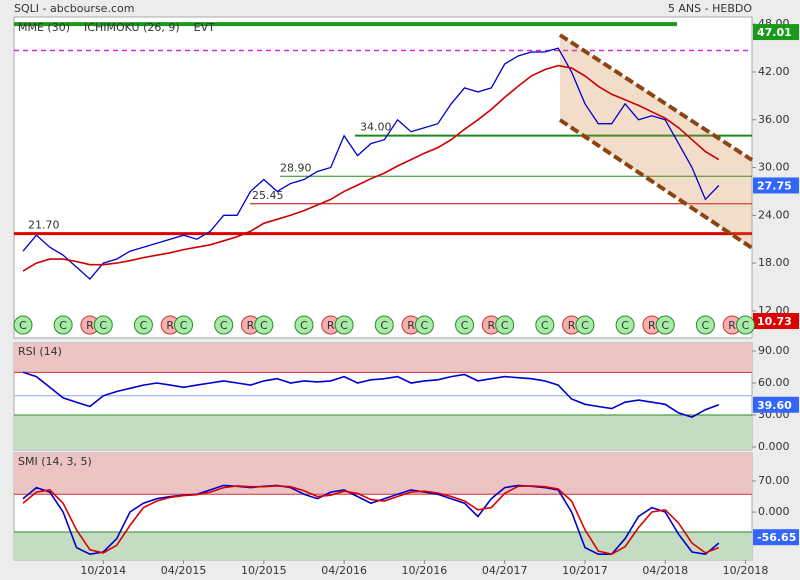 The height and width of the screenshot is (580, 800). Describe the element at coordinates (103, 570) in the screenshot. I see `x-tick-label: 10/2014` at that location.